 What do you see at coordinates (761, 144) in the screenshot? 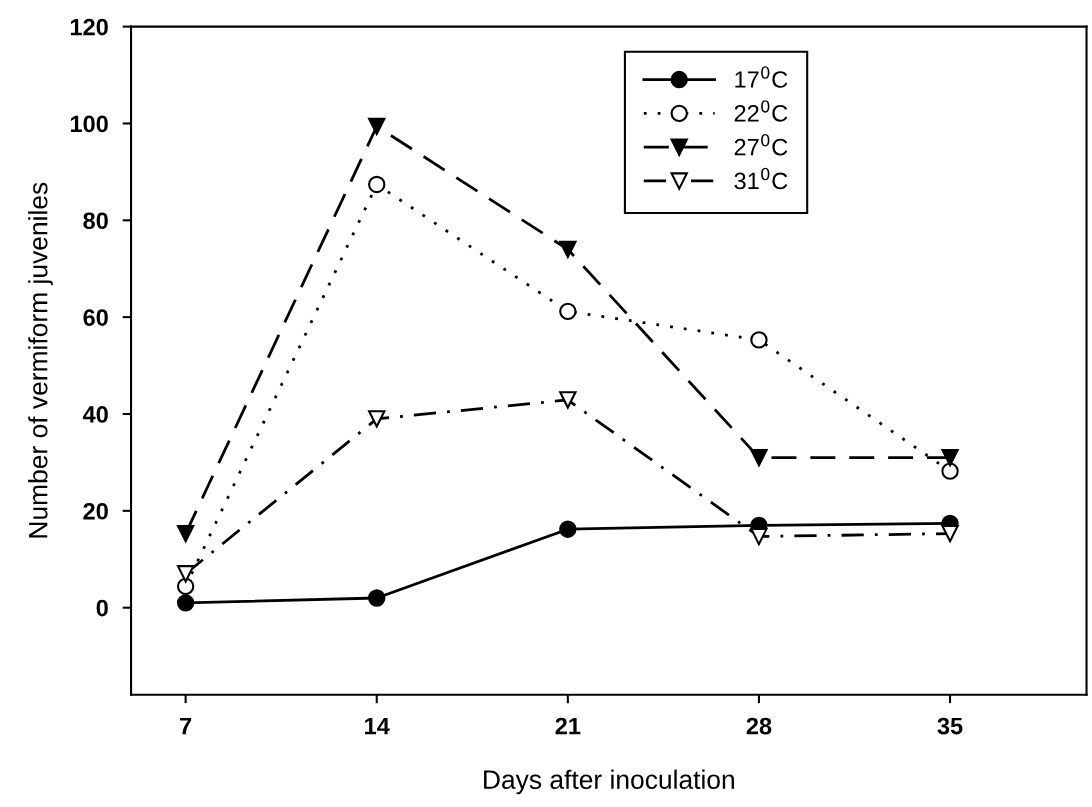
I see `legend-label: 27$^{0}$C` at bounding box center [761, 144].